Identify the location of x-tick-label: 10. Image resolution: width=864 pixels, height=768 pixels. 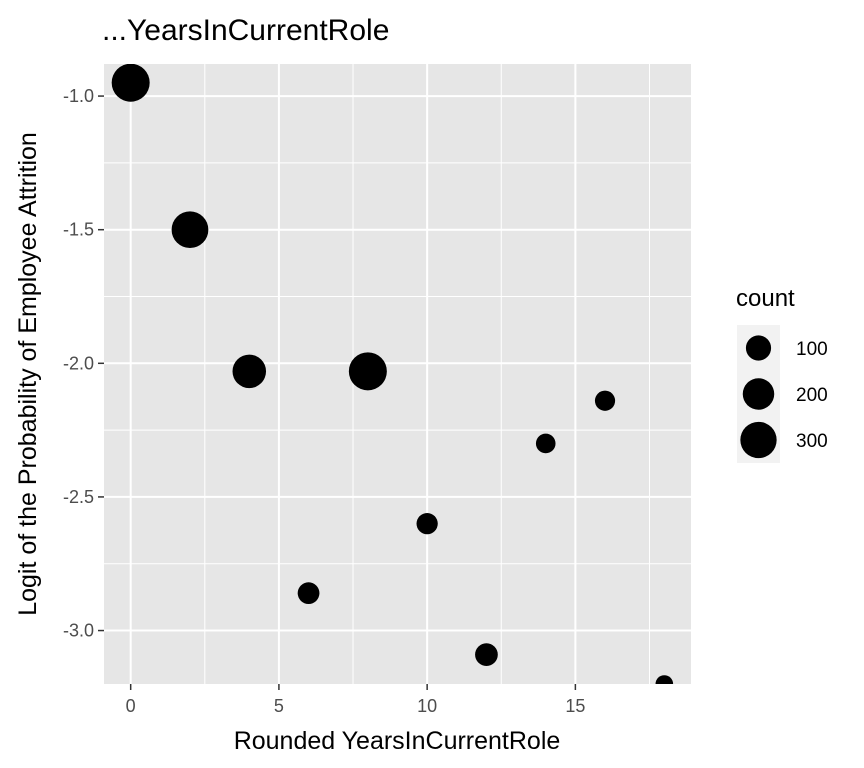
(427, 706).